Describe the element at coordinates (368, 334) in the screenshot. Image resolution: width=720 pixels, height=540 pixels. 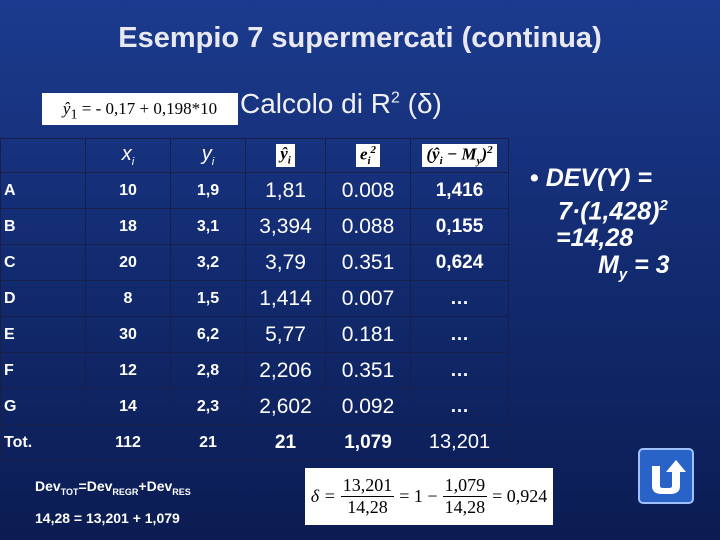
I see `table-cell: 0.181` at that location.